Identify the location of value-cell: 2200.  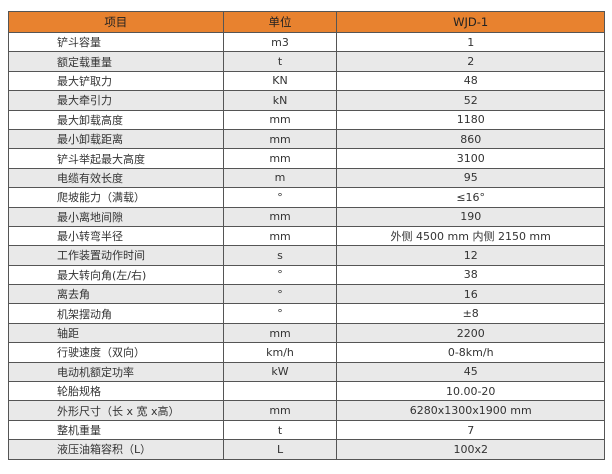
(470, 333).